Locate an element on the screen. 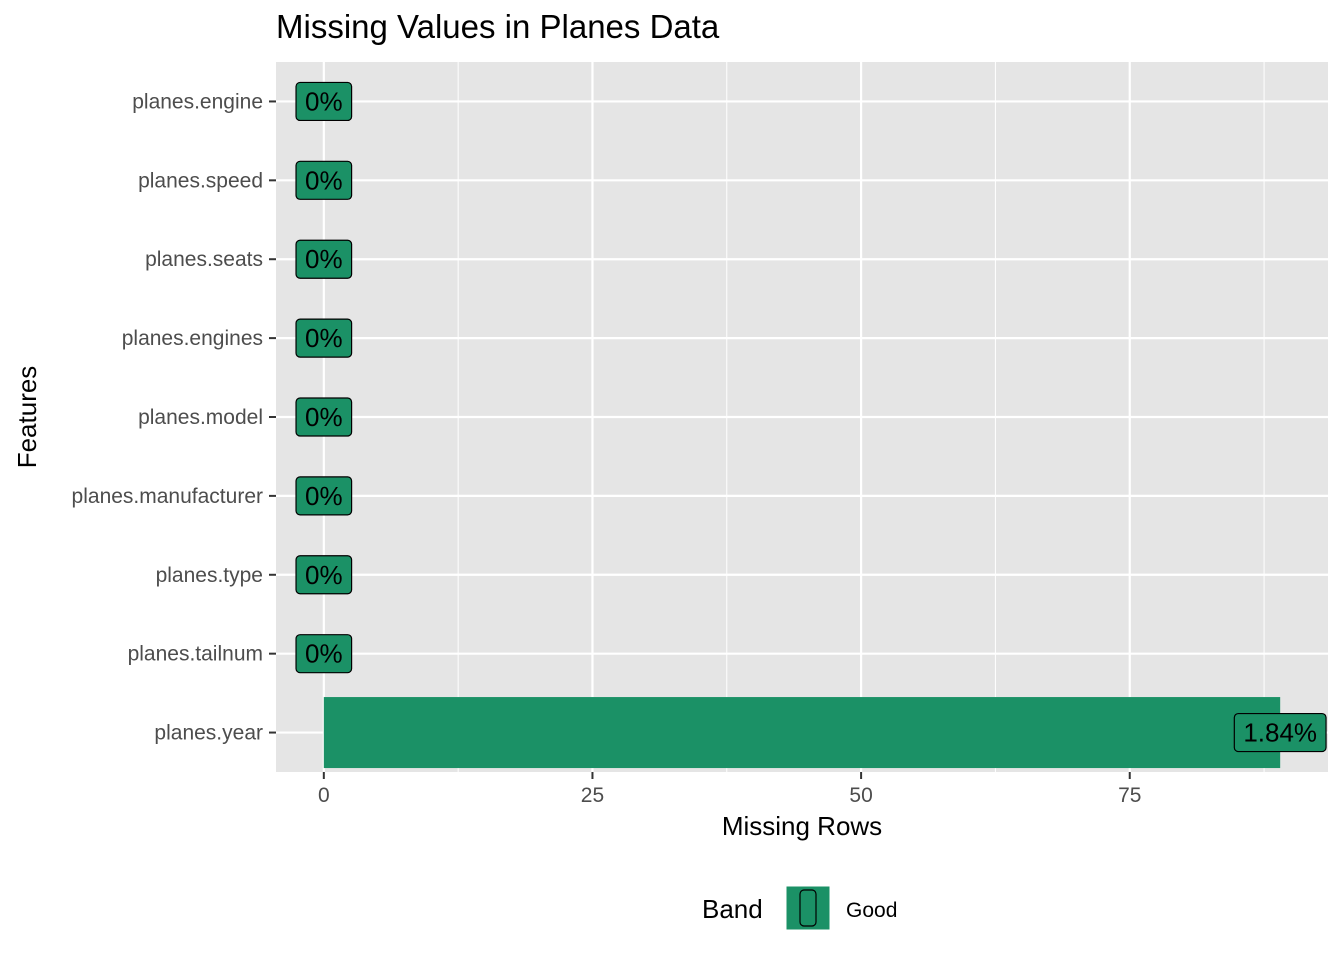  legend-item-label: Good is located at coordinates (871, 910).